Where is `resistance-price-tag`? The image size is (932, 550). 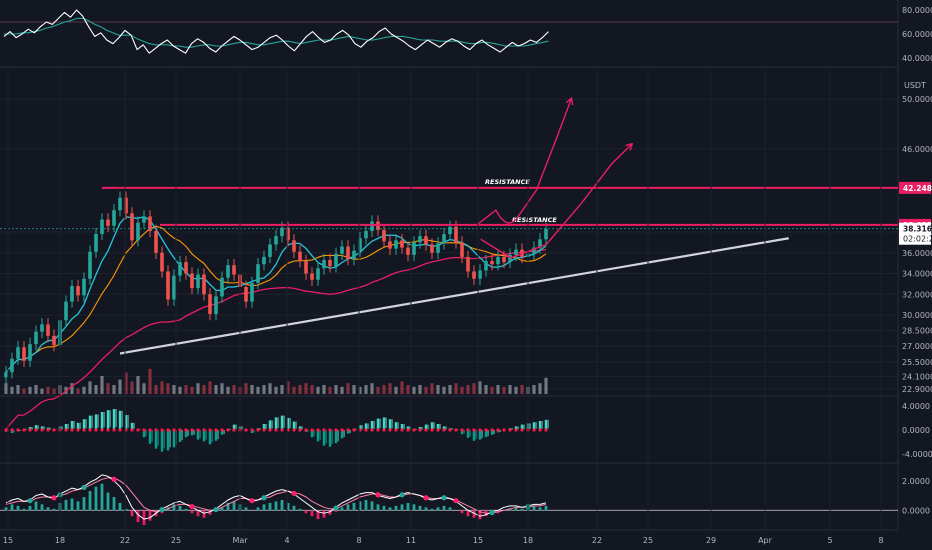
resistance-price-tag is located at coordinates (915, 187).